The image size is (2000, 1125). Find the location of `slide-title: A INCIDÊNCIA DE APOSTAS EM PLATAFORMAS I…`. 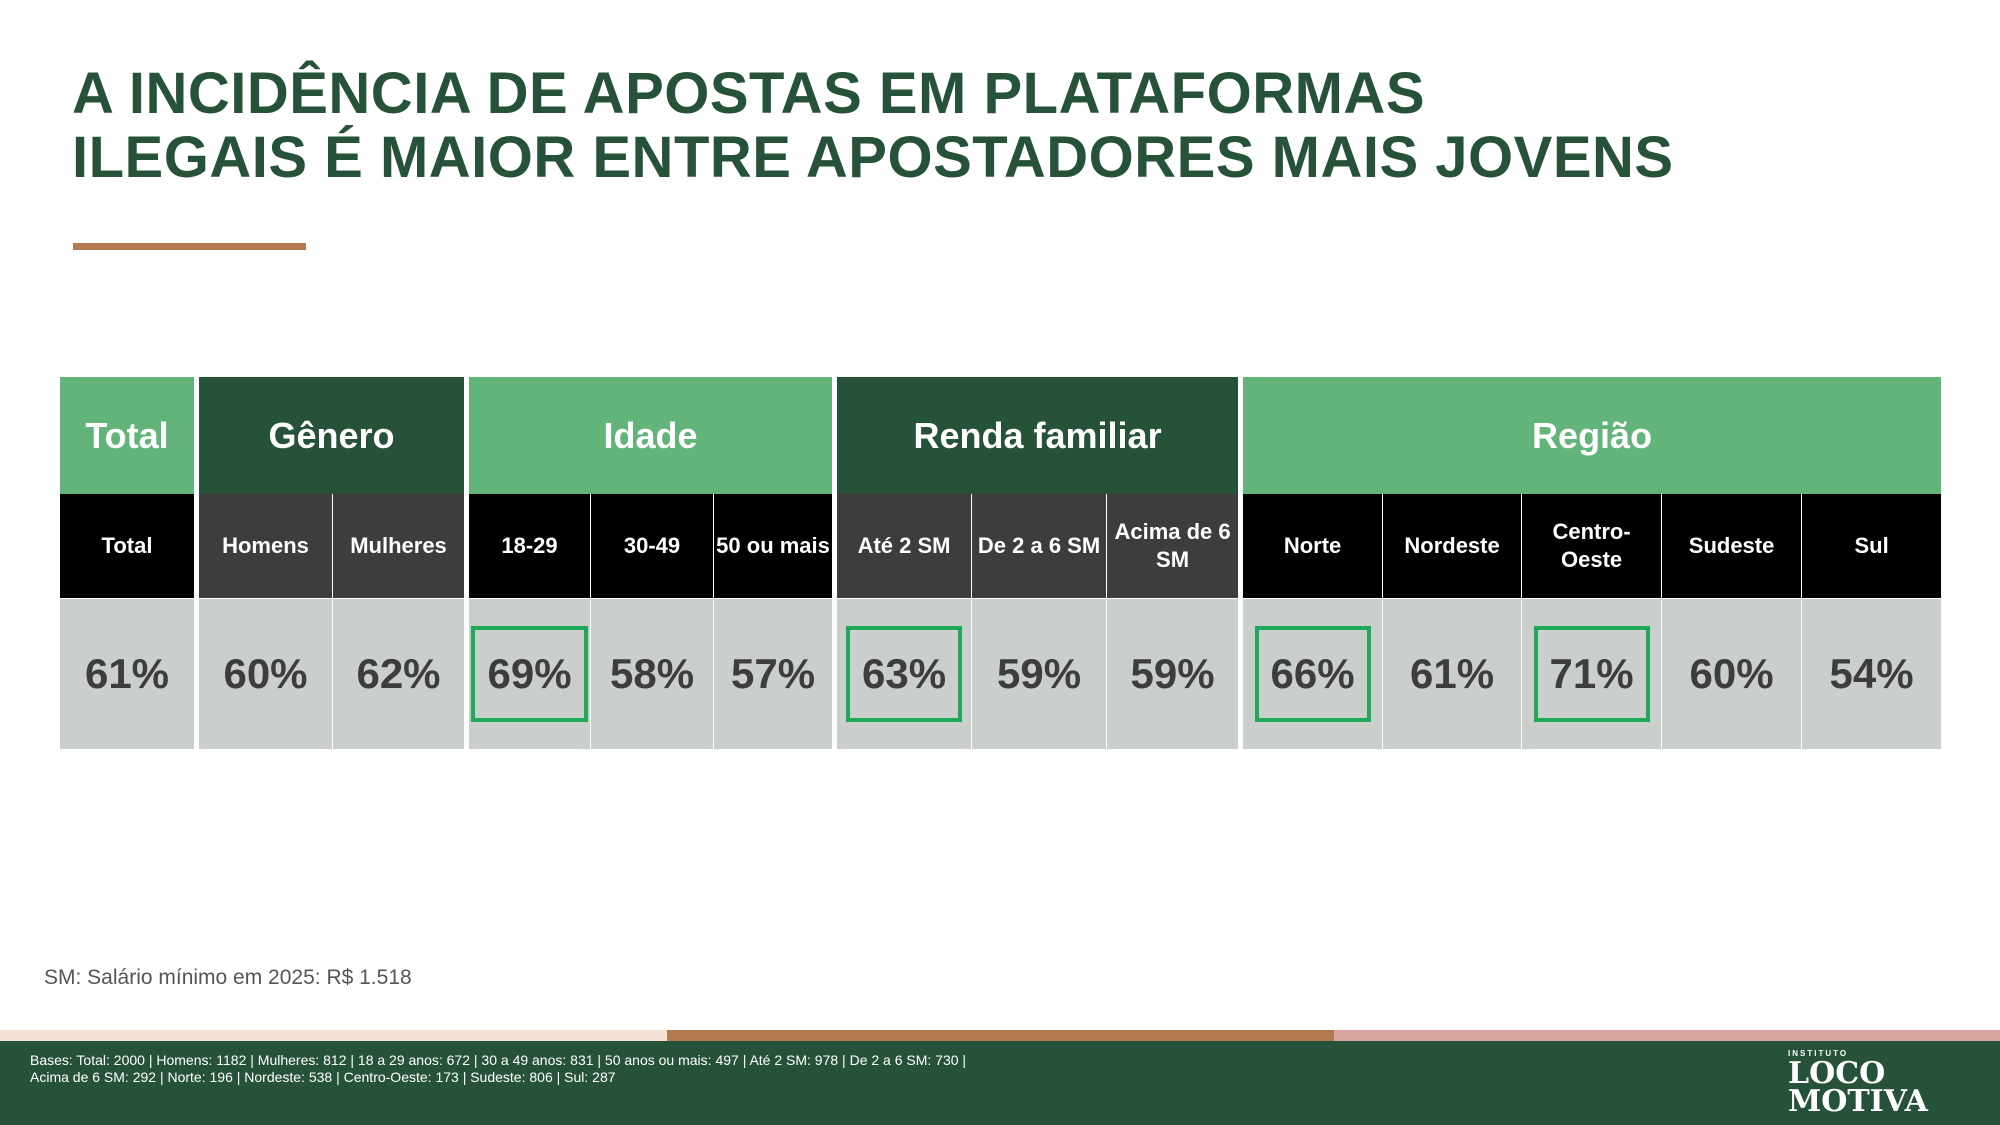

slide-title: A INCIDÊNCIA DE APOSTAS EM PLATAFORMAS I… is located at coordinates (922, 126).